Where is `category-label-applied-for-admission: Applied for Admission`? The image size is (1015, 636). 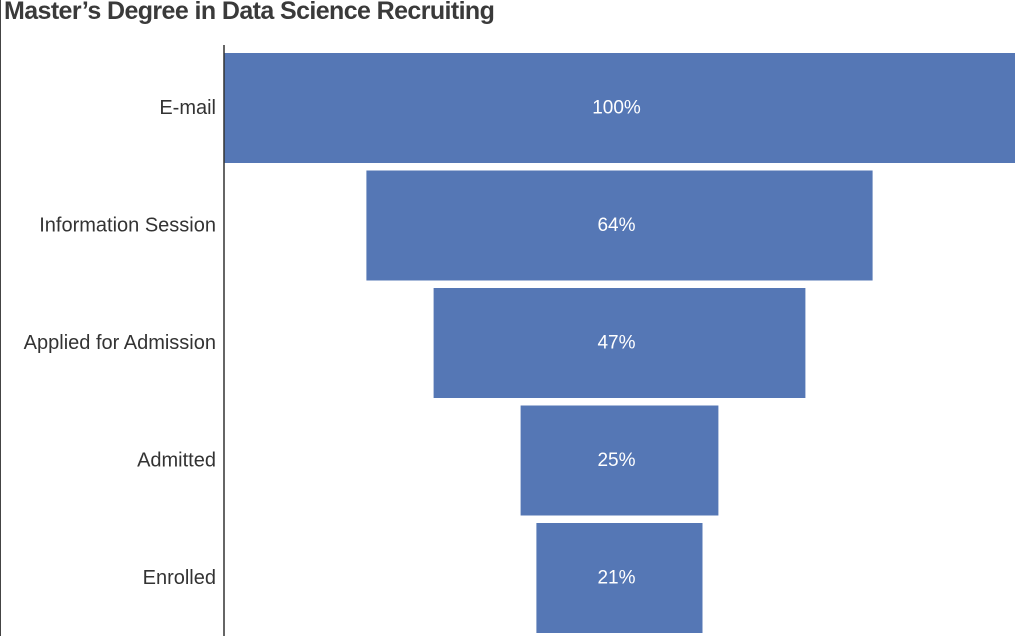 category-label-applied-for-admission: Applied for Admission is located at coordinates (120, 343).